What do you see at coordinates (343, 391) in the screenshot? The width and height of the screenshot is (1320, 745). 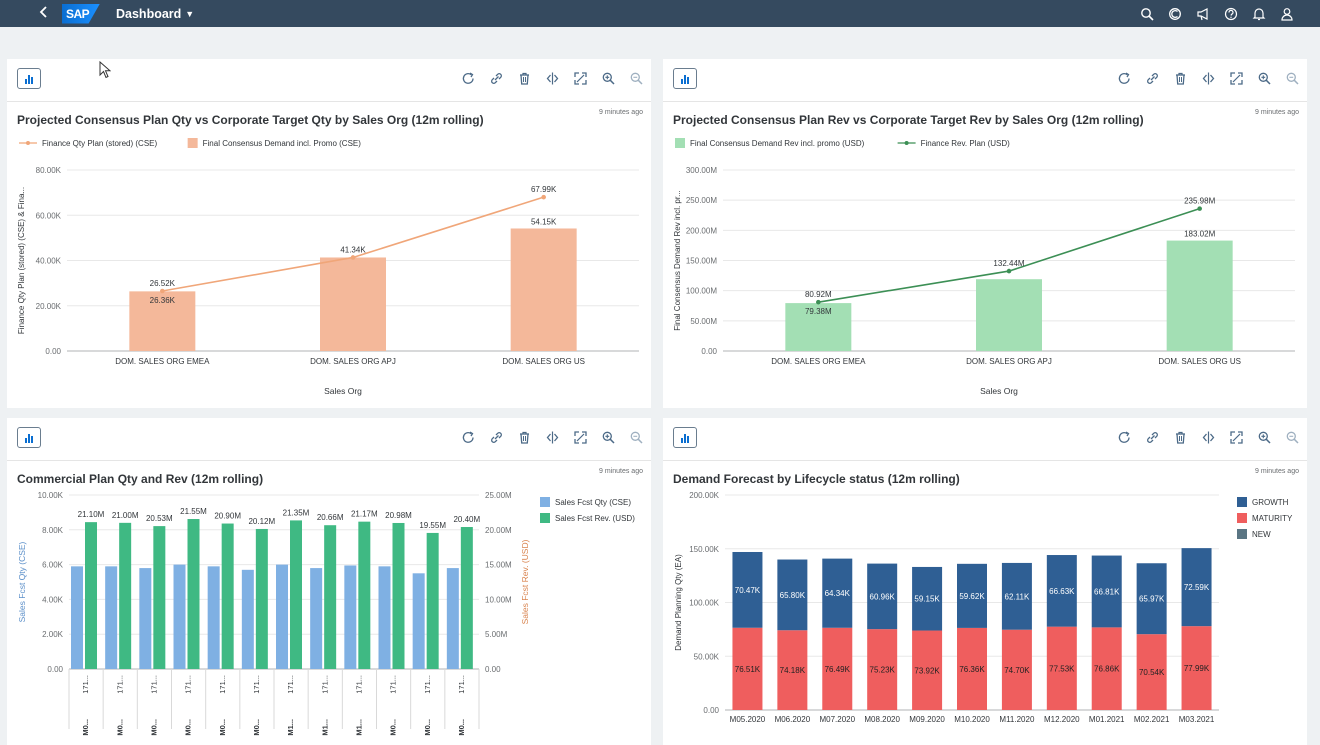 I see `x-axis-title: Sales Org` at bounding box center [343, 391].